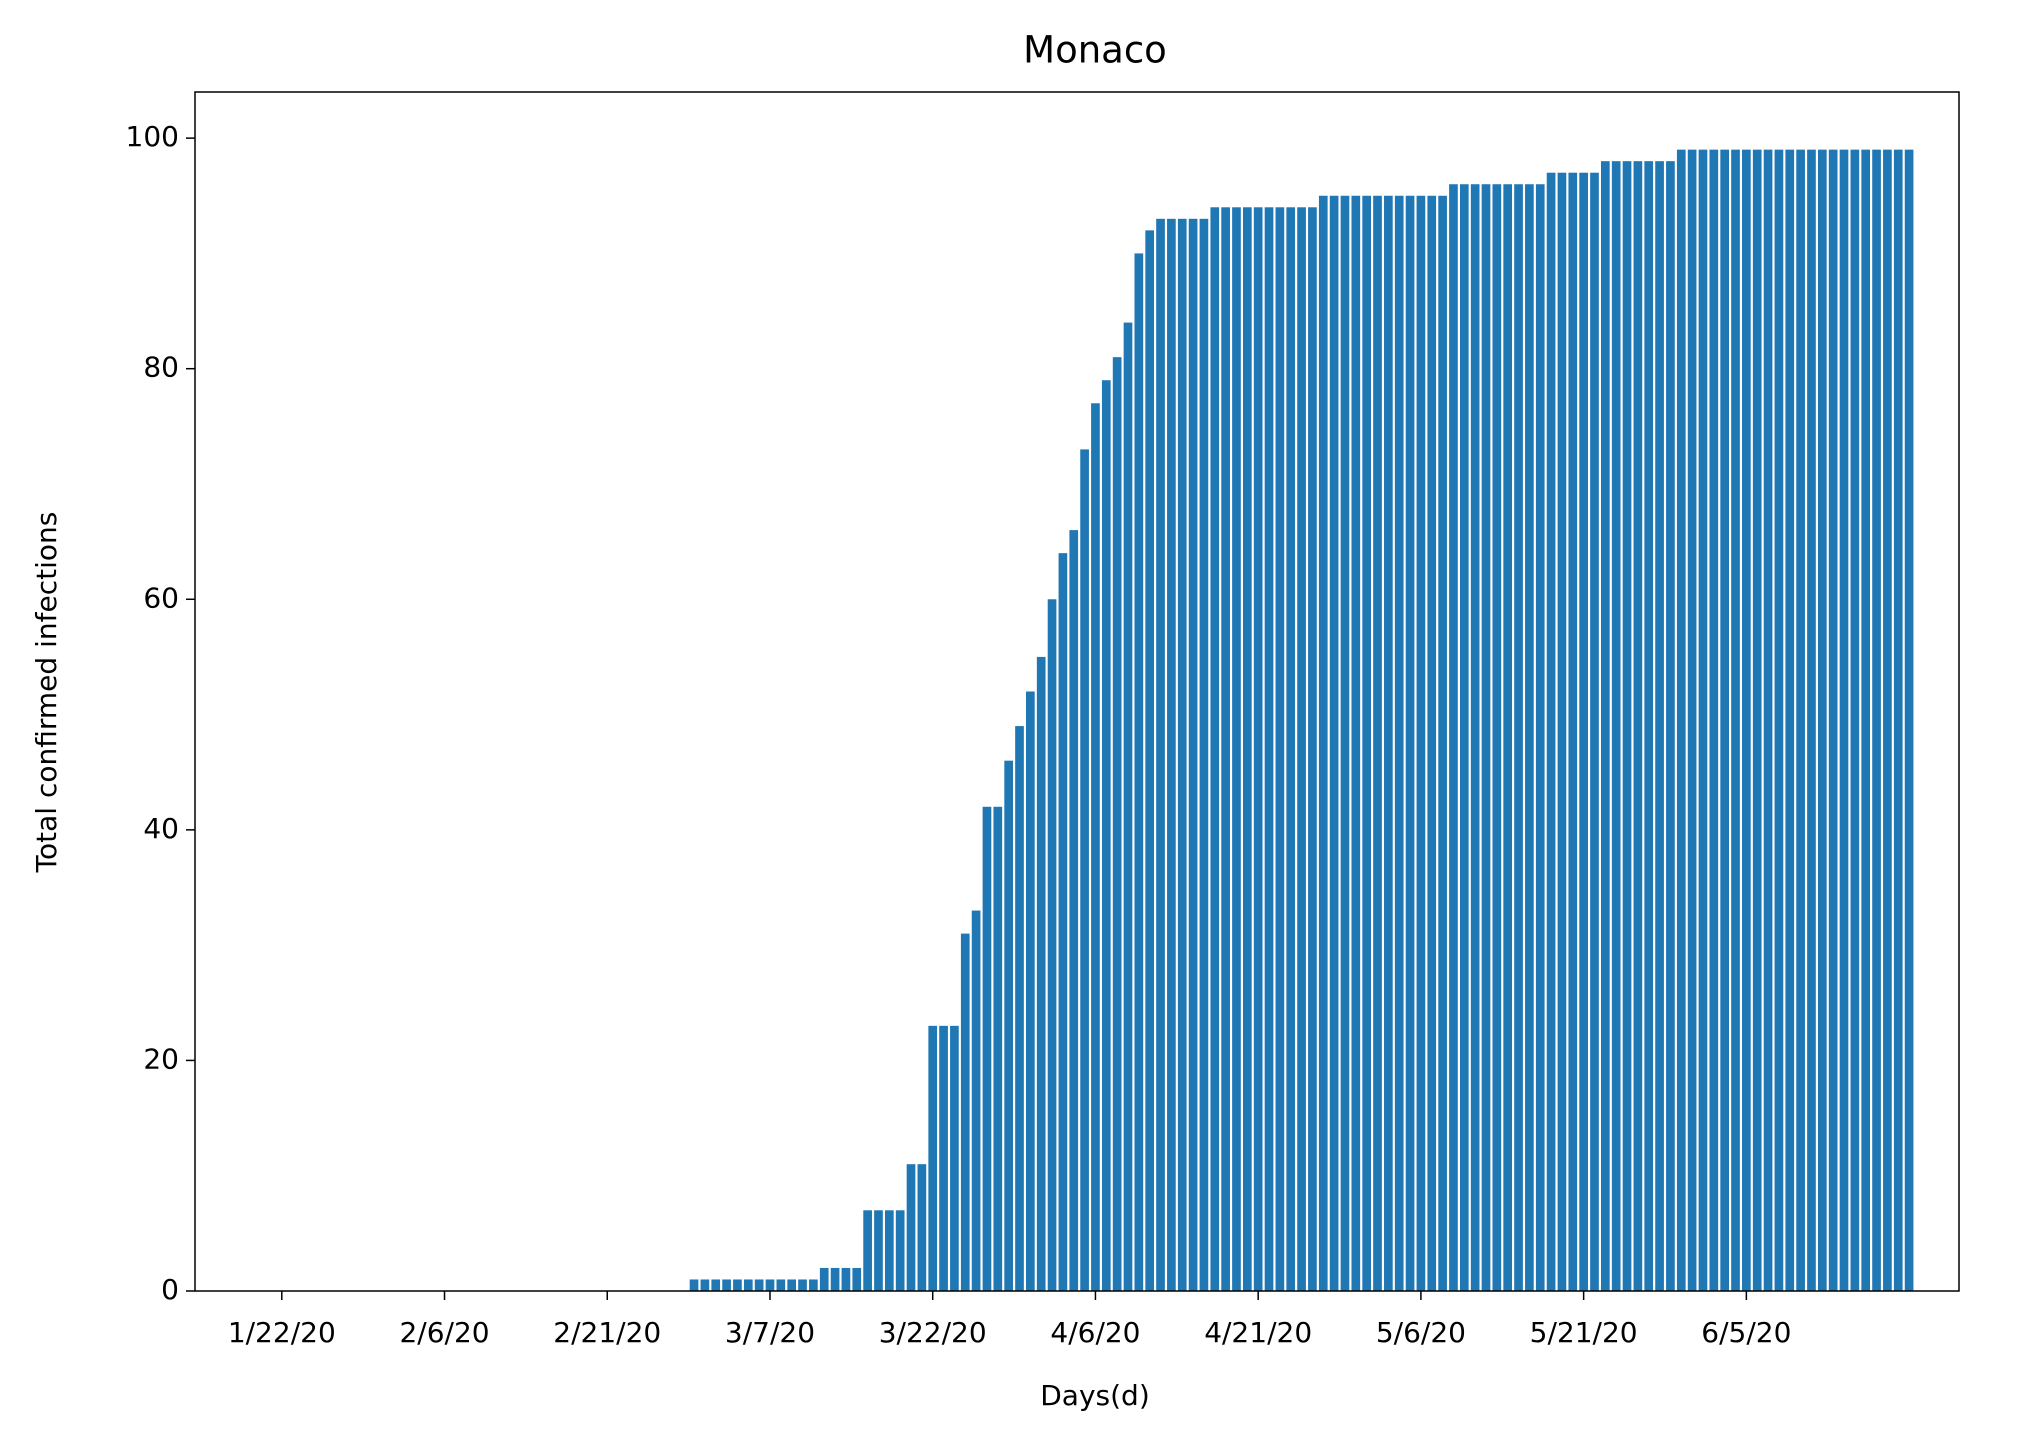 This screenshot has width=2025, height=1448. Describe the element at coordinates (1095, 1332) in the screenshot. I see `x-tick-label: 4/6/20` at that location.